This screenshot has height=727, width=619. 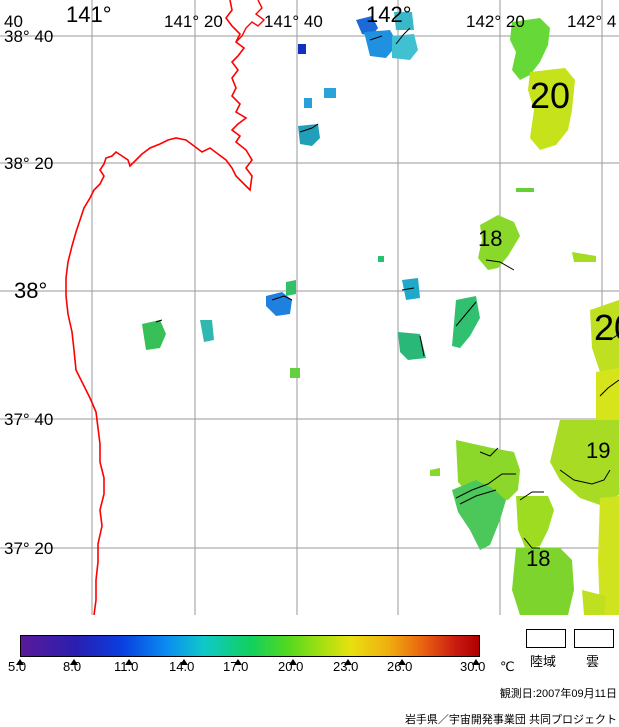 What do you see at coordinates (182, 666) in the screenshot?
I see `colorbar-tick-label: 14.0` at bounding box center [182, 666].